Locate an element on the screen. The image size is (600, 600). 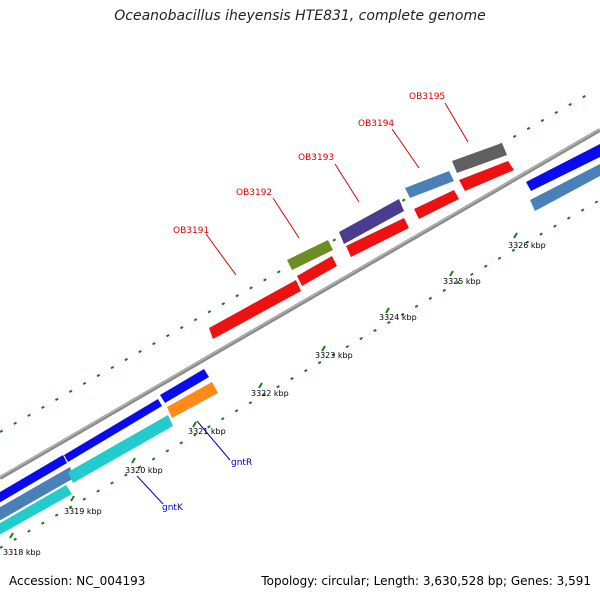
tick-label-3320: 3320 kbp is located at coordinates (144, 470).